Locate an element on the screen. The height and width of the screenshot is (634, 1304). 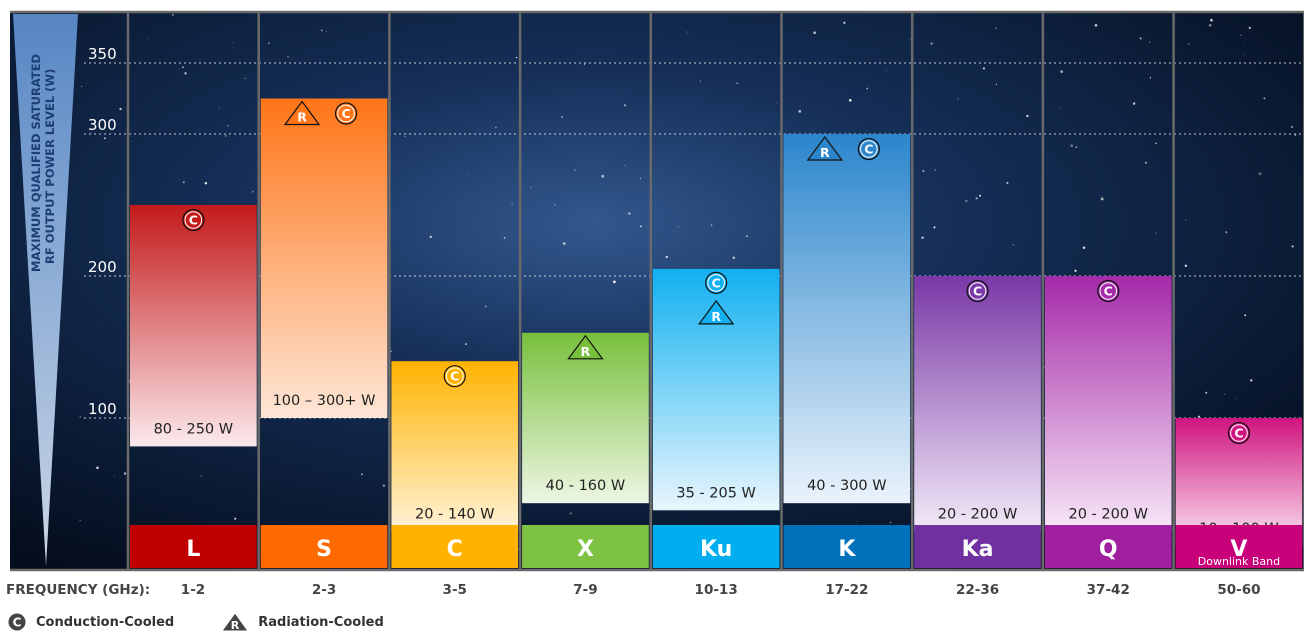
frequency-value: 1-2 is located at coordinates (193, 590).